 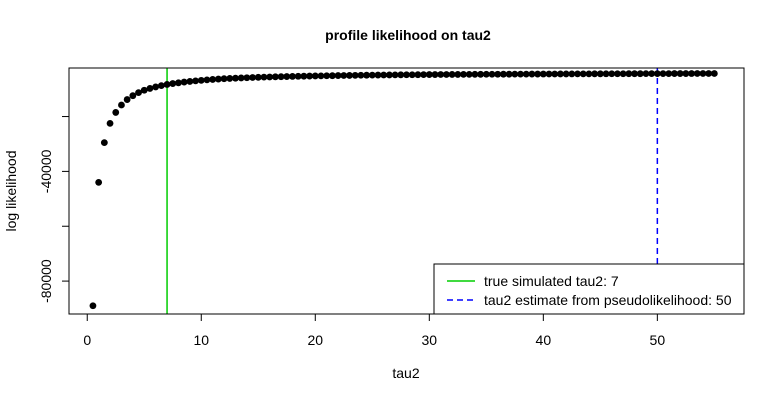 What do you see at coordinates (46, 281) in the screenshot?
I see `y-tick-label: -80000` at bounding box center [46, 281].